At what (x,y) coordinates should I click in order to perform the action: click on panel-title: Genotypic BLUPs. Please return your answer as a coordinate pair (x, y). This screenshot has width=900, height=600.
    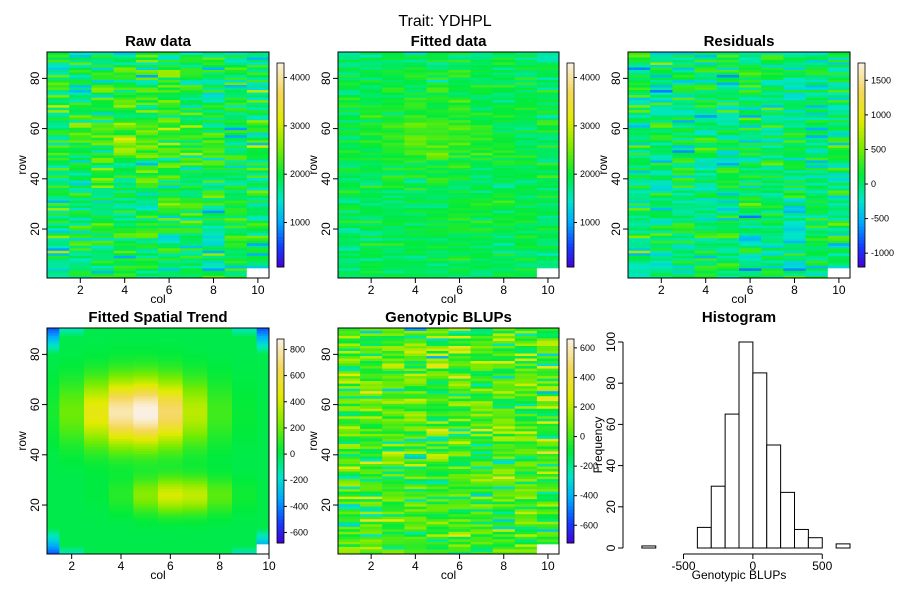
    Looking at the image, I should click on (448, 317).